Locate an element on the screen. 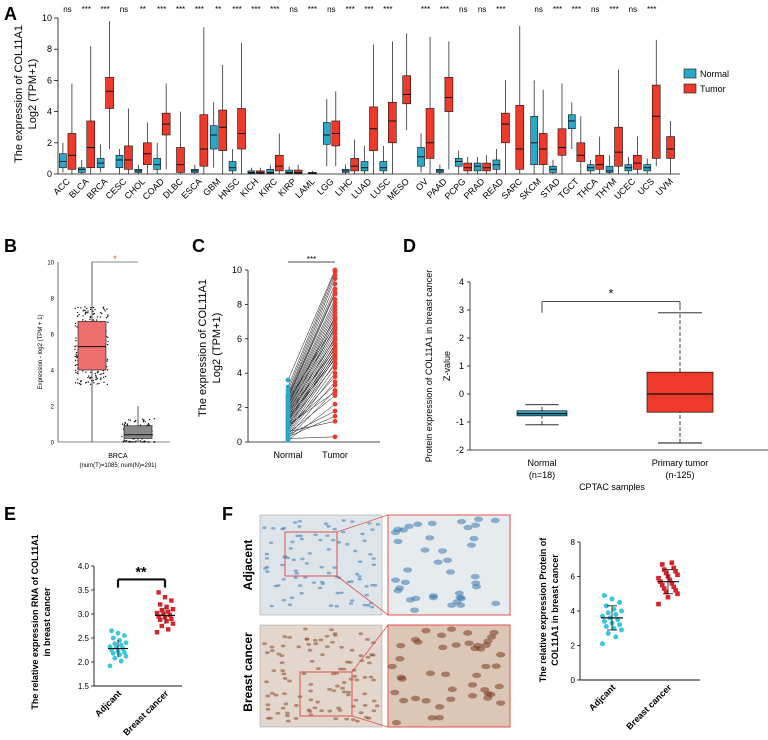 The width and height of the screenshot is (768, 740). panel-a-x-tick-label: UCS is located at coordinates (646, 186).